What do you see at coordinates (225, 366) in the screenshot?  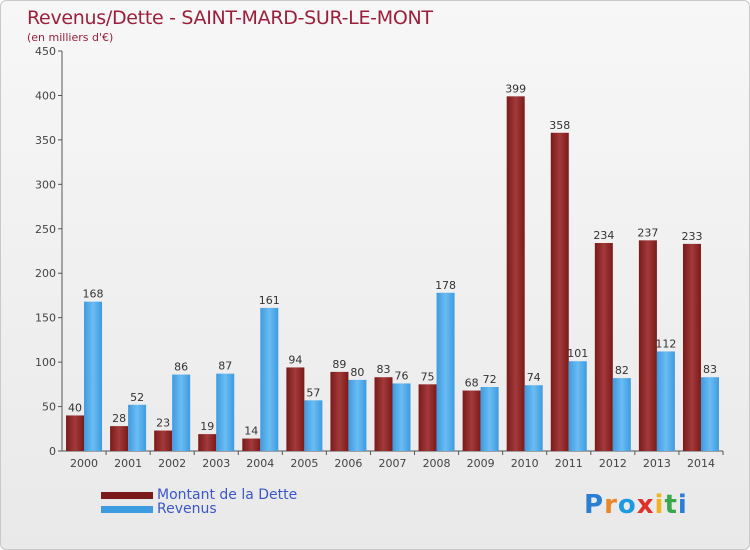 I see `data-label-revenus: 87` at bounding box center [225, 366].